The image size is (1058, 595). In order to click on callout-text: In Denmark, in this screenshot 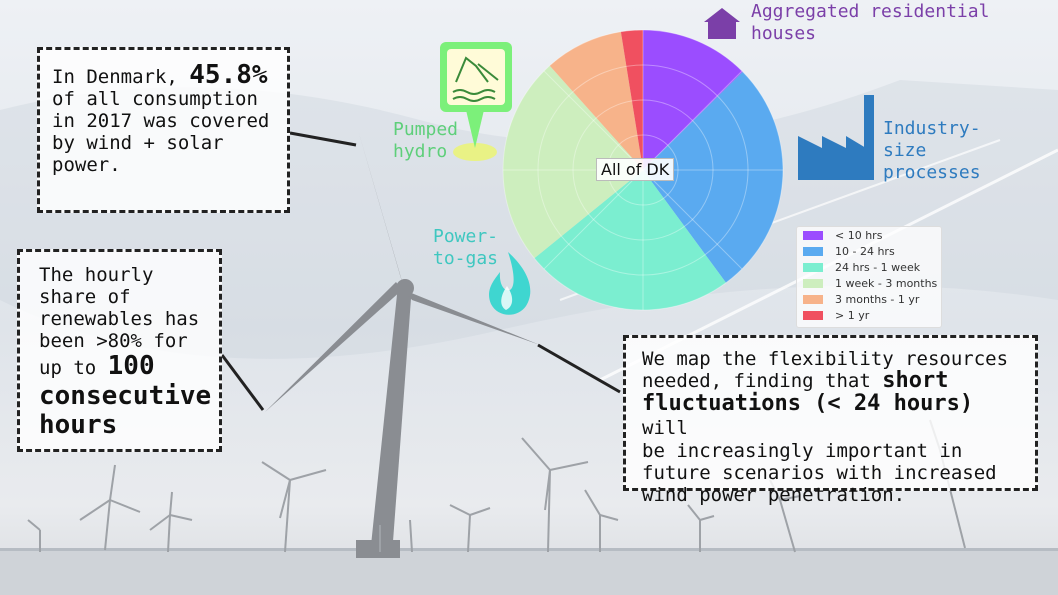, I will do `click(121, 77)`.